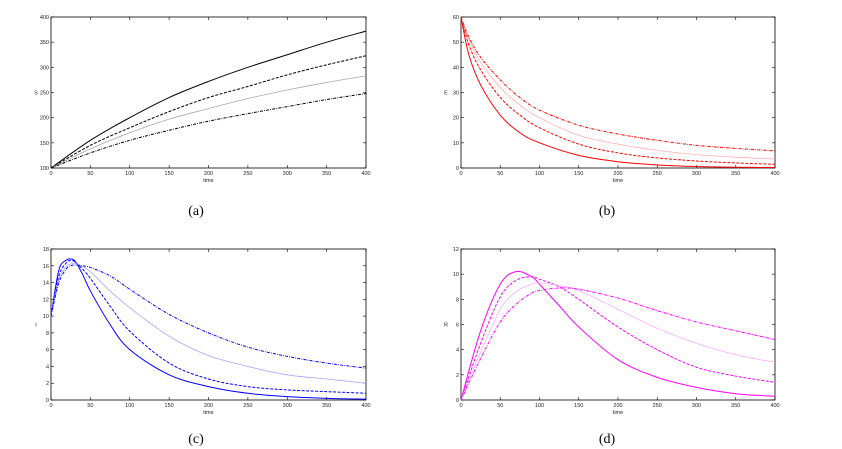 This screenshot has height=449, width=842. Describe the element at coordinates (36, 94) in the screenshot. I see `y-axis-label: S` at that location.